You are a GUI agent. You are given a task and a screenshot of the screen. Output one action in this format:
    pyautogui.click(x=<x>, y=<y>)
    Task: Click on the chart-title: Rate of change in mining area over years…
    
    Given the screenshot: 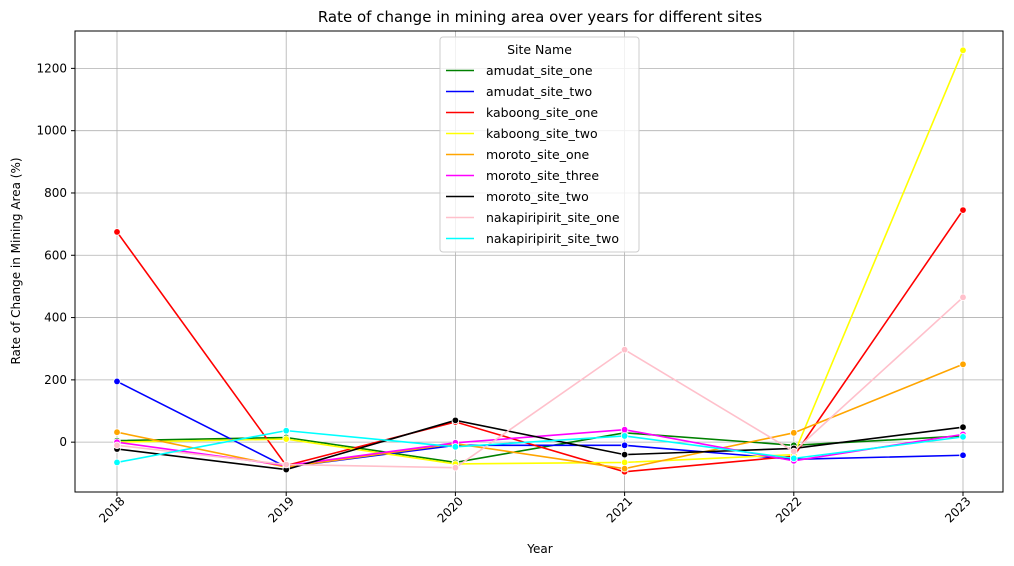 What is the action you would take?
    pyautogui.click(x=540, y=17)
    